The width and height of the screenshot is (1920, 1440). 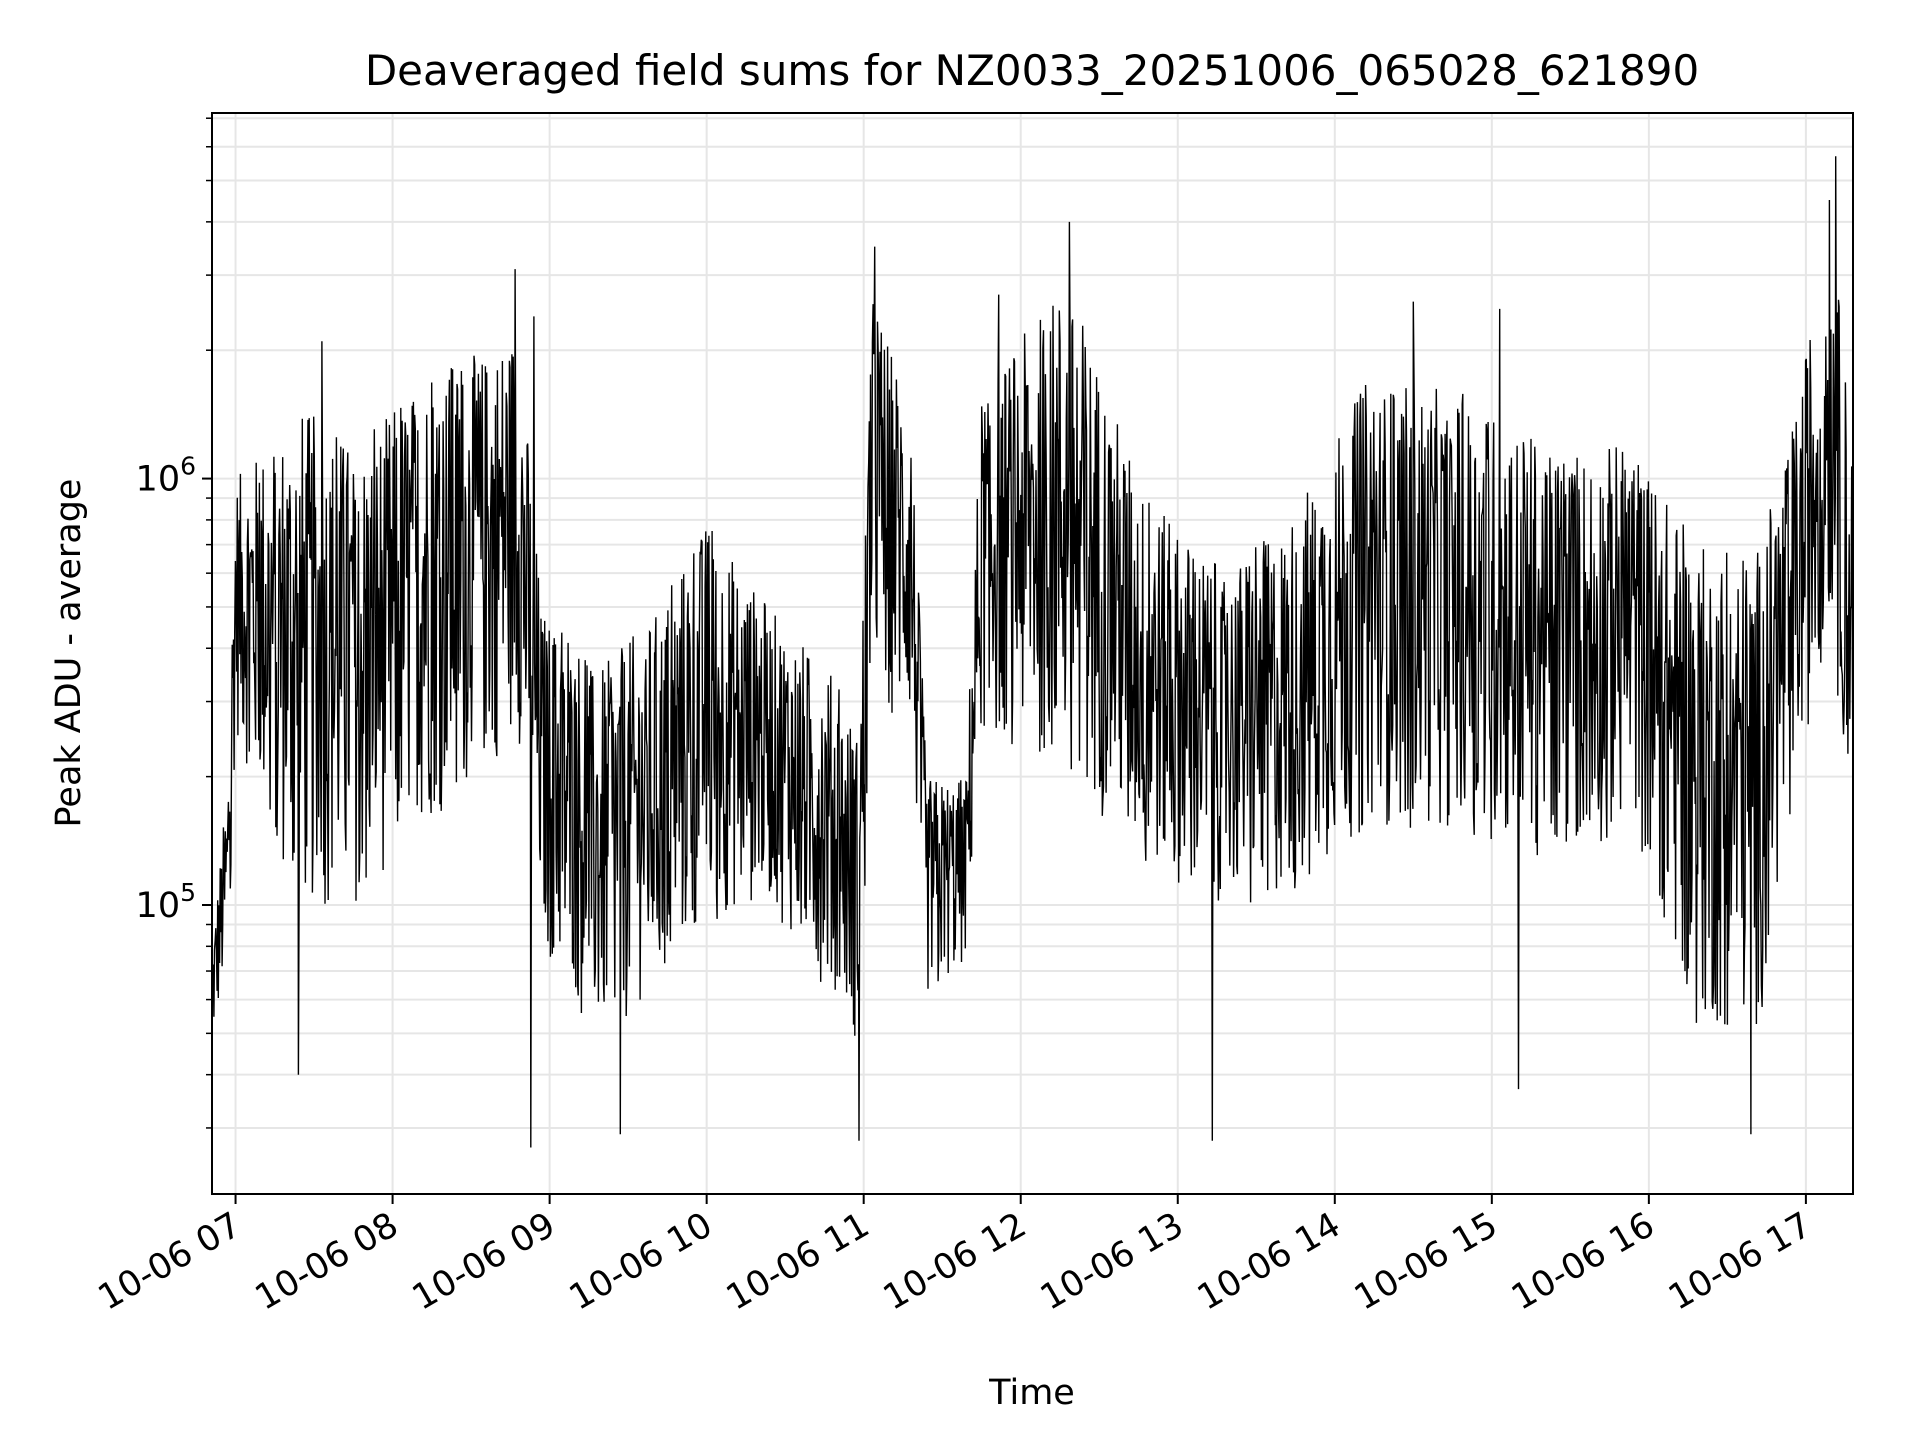 What do you see at coordinates (174, 623) in the screenshot?
I see `y-axis: 10⁵ 10⁶` at bounding box center [174, 623].